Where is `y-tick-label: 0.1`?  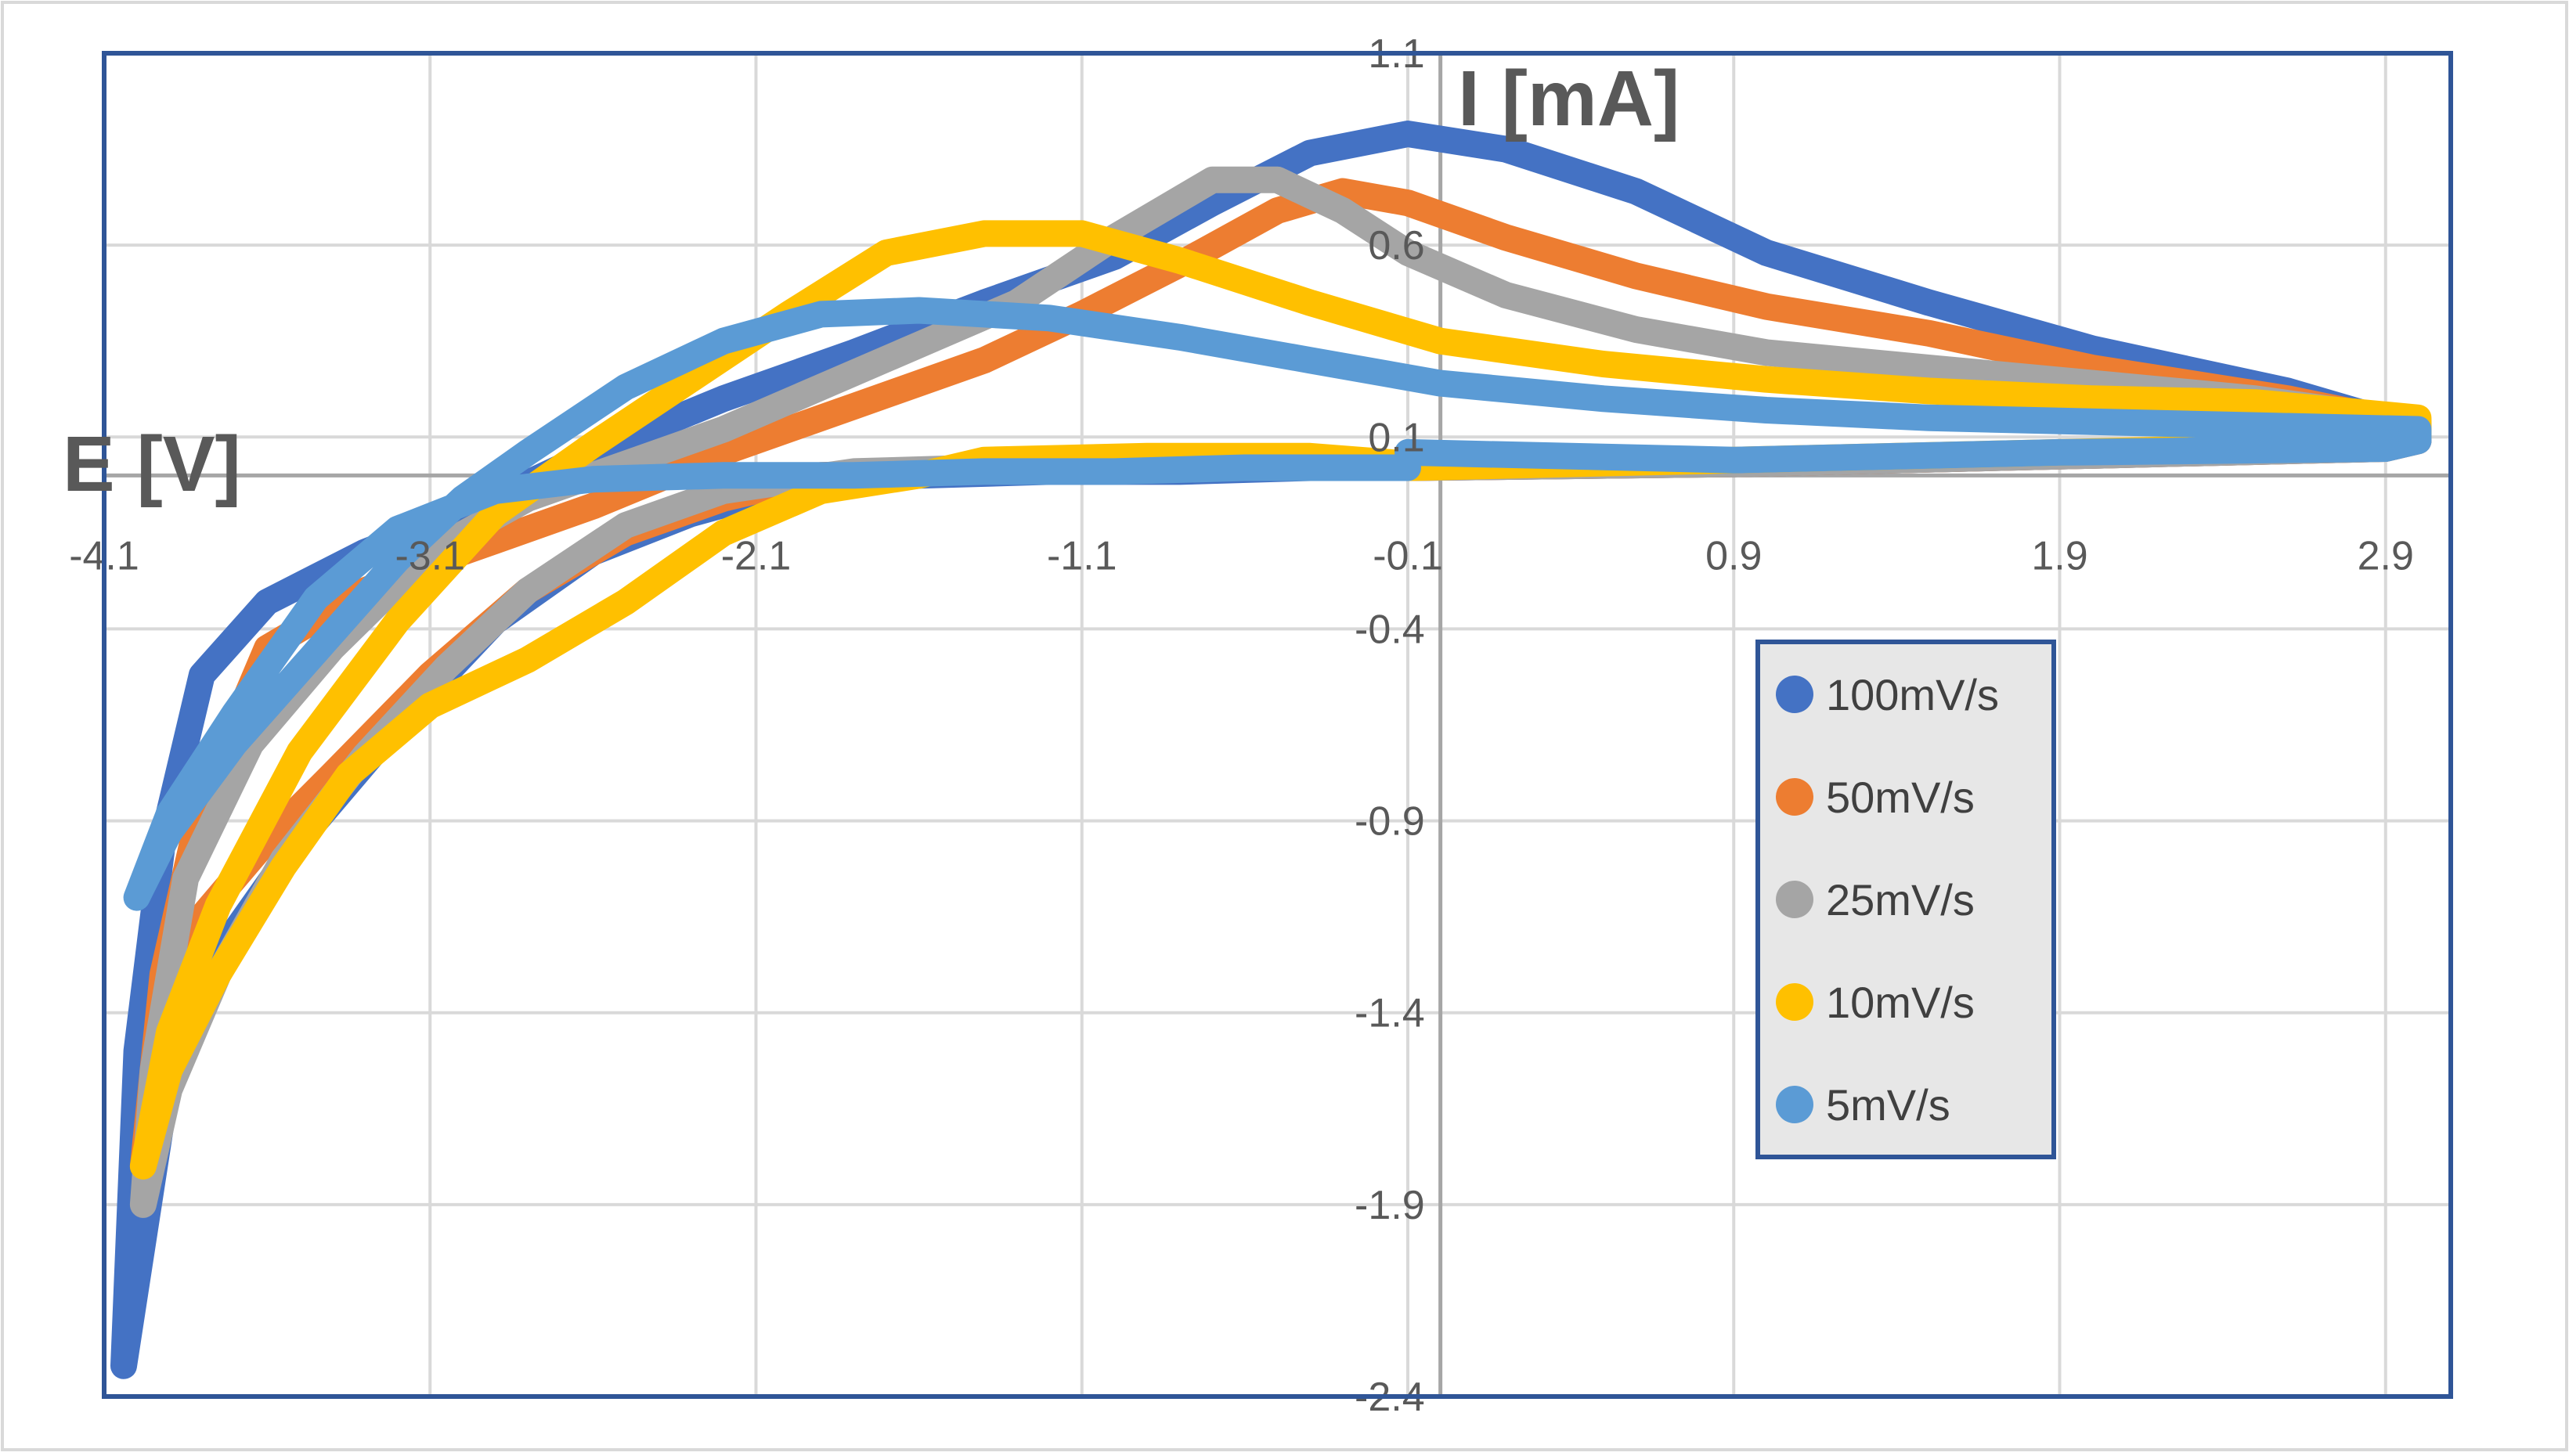
y-tick-label: 0.1 is located at coordinates (1396, 437).